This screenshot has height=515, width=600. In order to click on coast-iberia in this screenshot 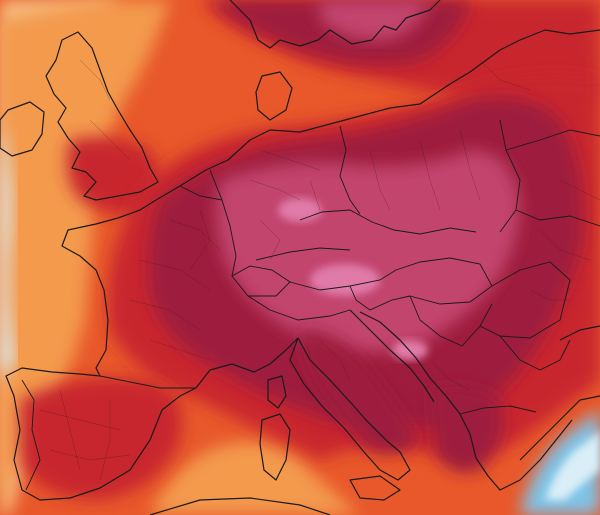, I will do `click(101, 434)`.